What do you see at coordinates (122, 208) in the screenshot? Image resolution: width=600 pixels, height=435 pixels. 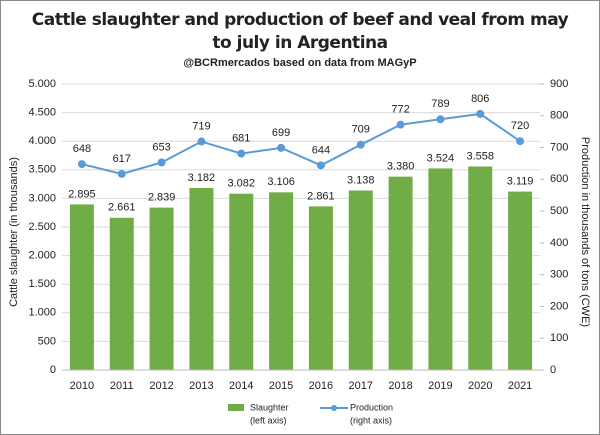 I see `bar-value-label: 2.661` at bounding box center [122, 208].